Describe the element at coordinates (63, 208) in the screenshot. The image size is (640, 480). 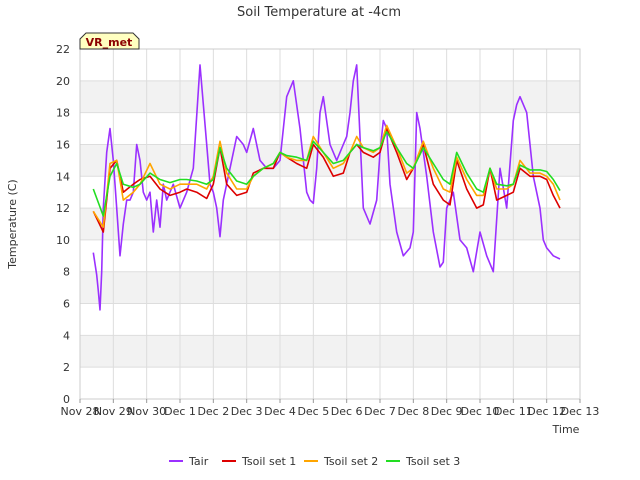
I see `y-tick-label: 12` at that location.